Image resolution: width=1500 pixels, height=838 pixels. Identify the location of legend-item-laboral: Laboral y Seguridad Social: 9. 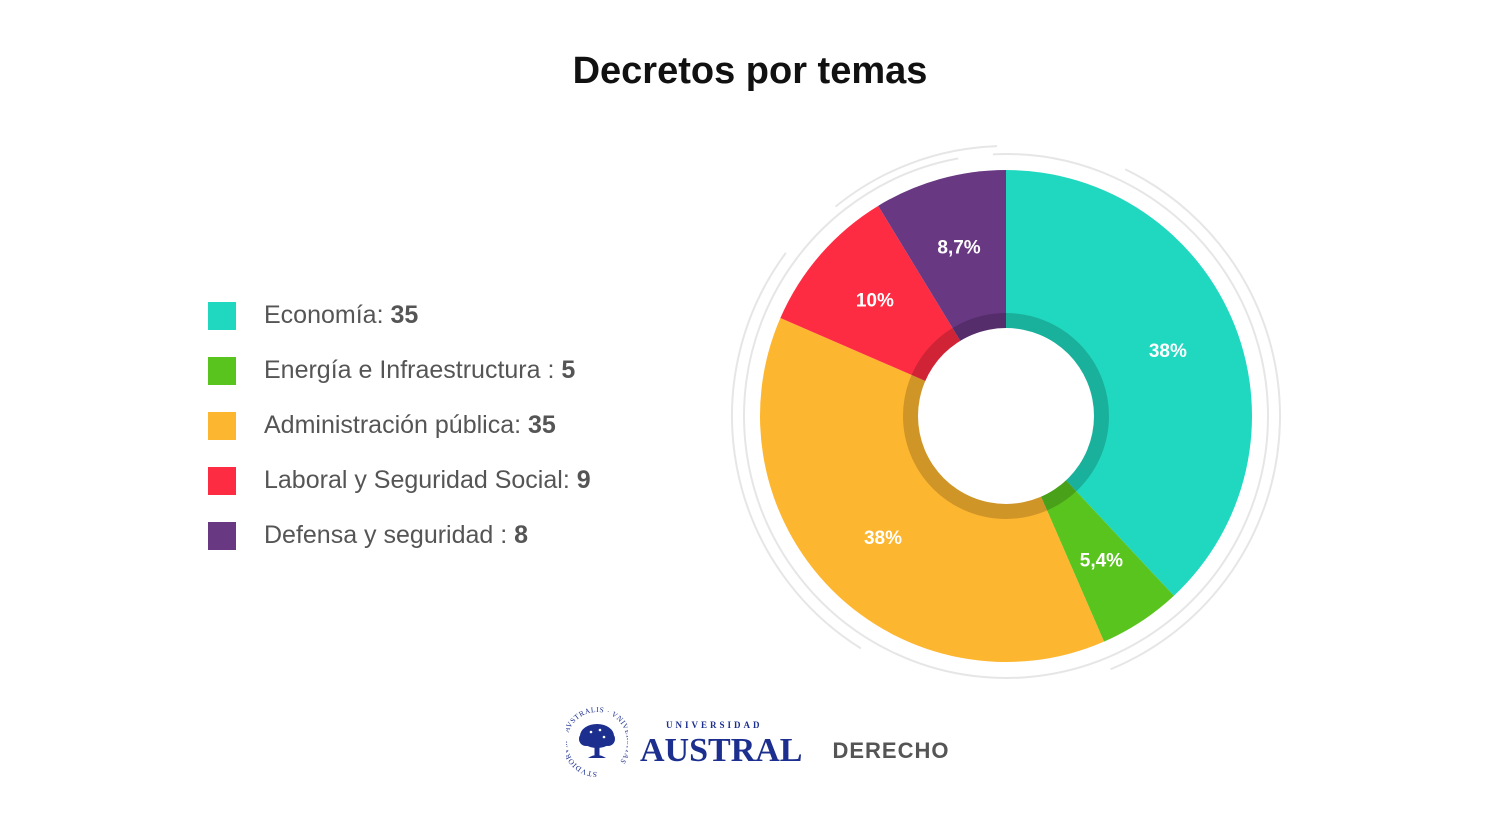
(399, 480).